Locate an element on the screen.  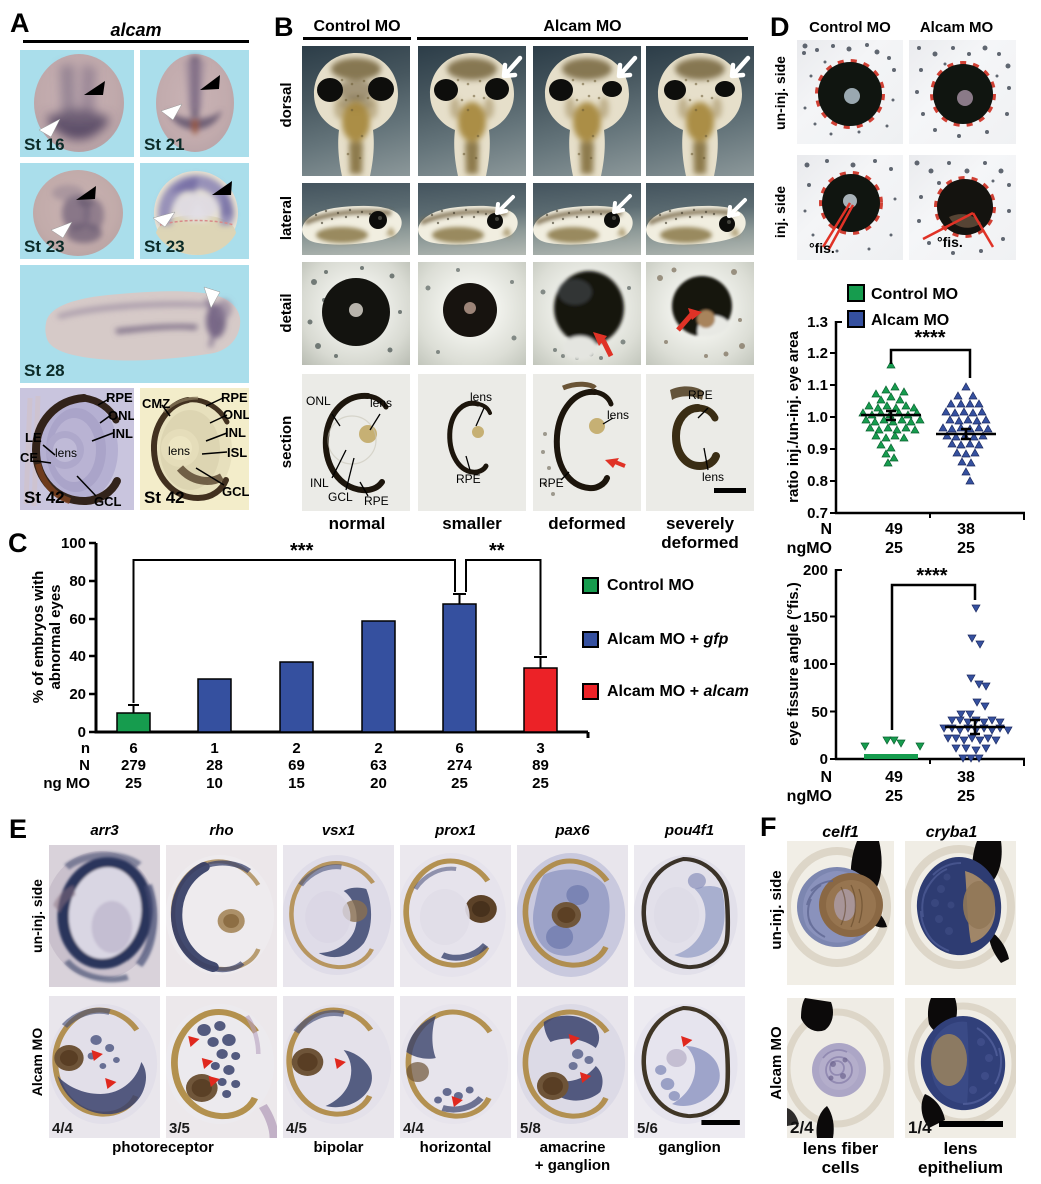
svg-text: 80 is located at coordinates (77, 581).